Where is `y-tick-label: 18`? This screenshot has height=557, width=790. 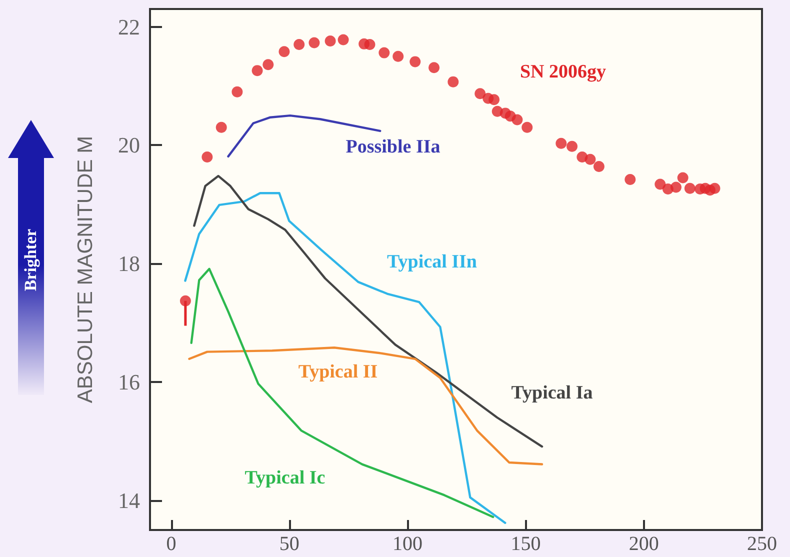 y-tick-label: 18 is located at coordinates (129, 263).